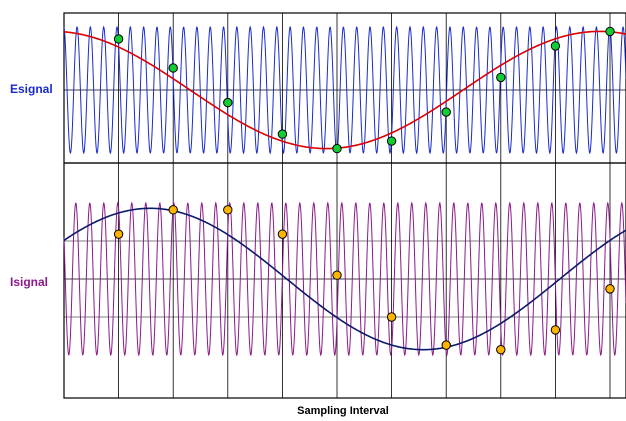  I want to click on esignal-label: Esignal, so click(31, 89).